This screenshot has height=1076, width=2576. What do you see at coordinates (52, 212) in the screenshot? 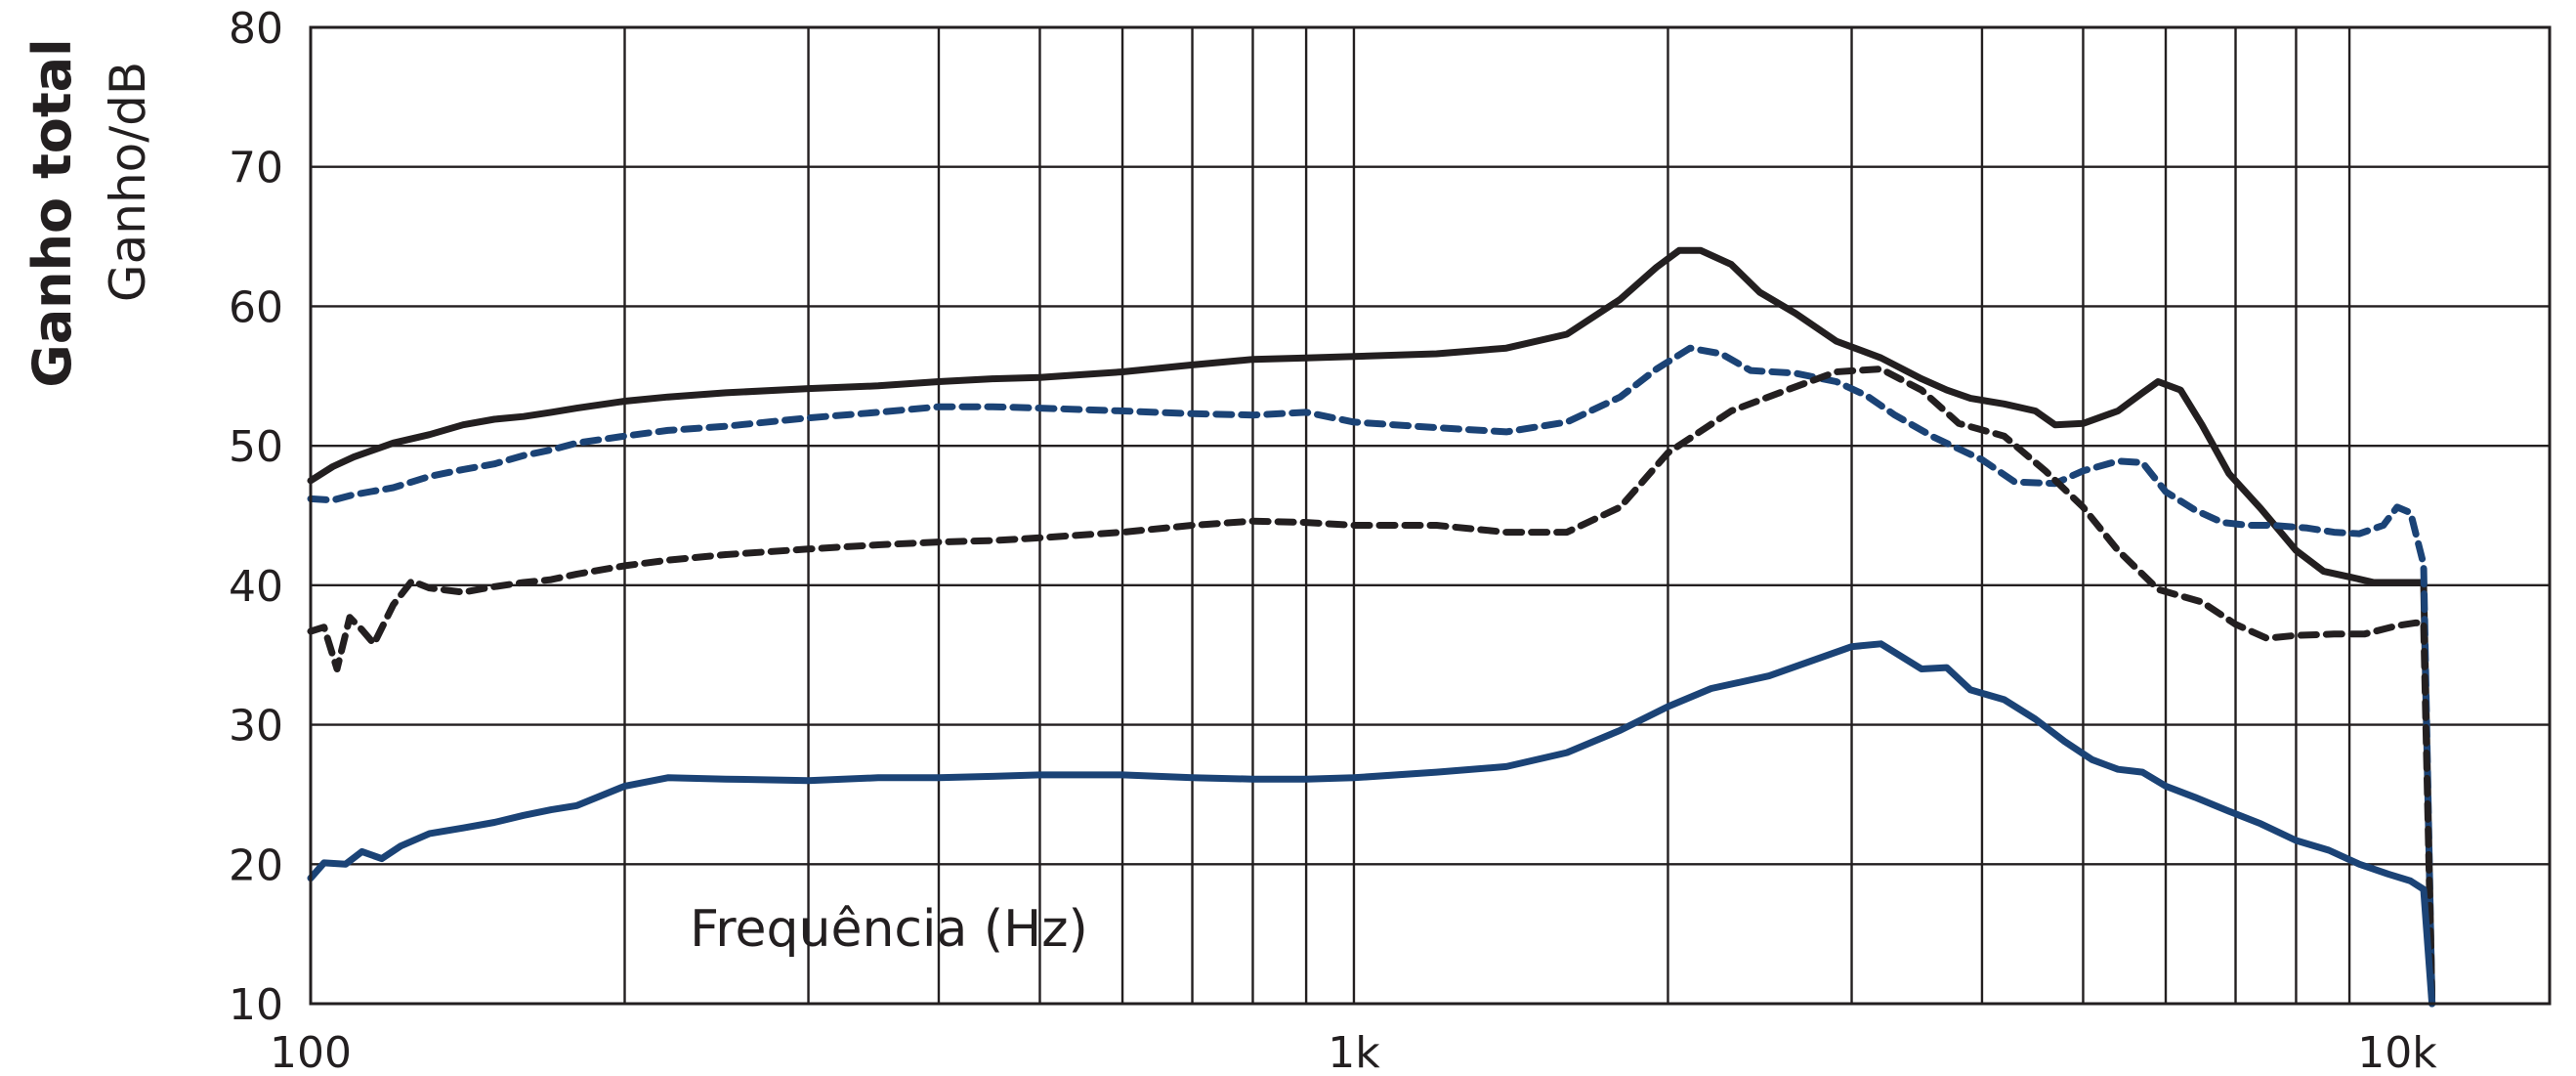
I see `y-axis-title-bold: Ganho total` at bounding box center [52, 212].